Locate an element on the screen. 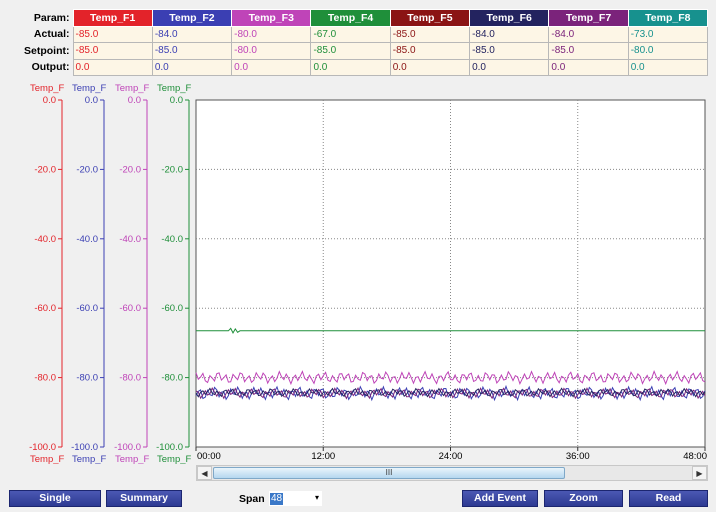 Image resolution: width=716 pixels, height=512 pixels. actual-value-2: -84.0 is located at coordinates (192, 34).